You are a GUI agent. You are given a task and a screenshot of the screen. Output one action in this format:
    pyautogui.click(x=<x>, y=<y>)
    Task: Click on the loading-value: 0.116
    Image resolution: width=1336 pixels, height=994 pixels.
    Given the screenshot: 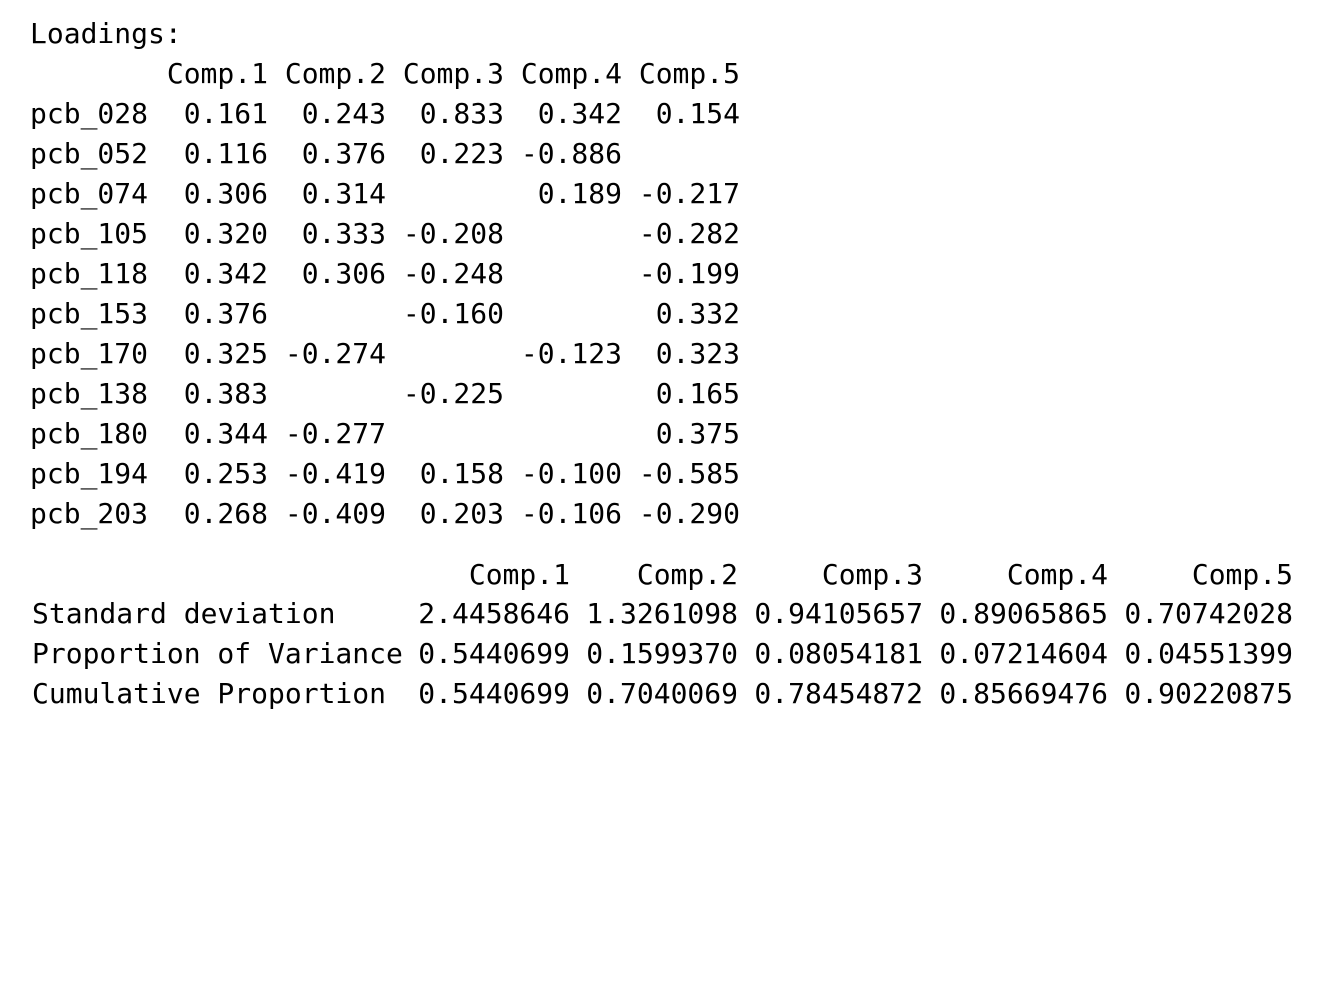 What is the action you would take?
    pyautogui.click(x=225, y=153)
    